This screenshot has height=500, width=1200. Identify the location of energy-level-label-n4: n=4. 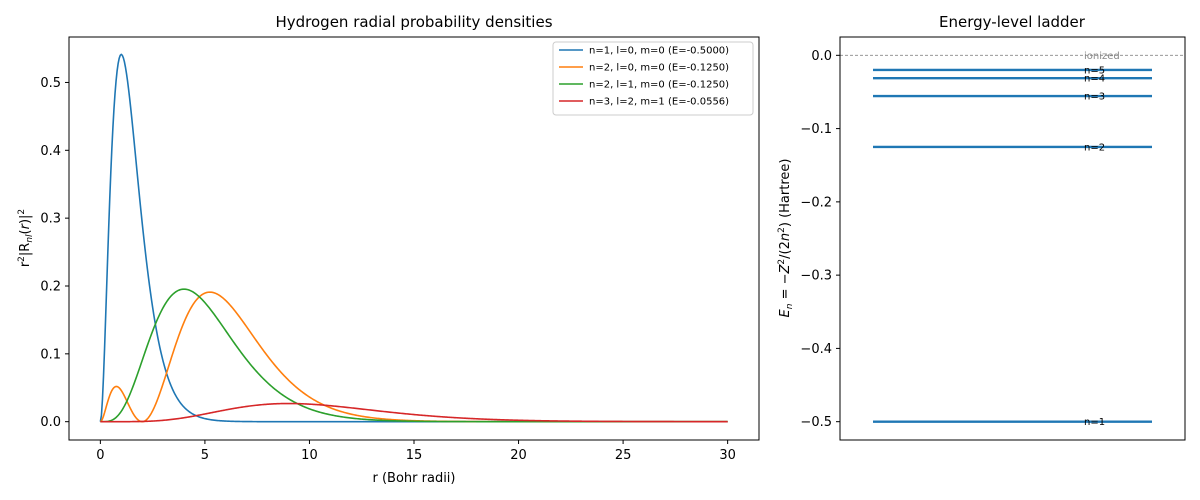
(1094, 79).